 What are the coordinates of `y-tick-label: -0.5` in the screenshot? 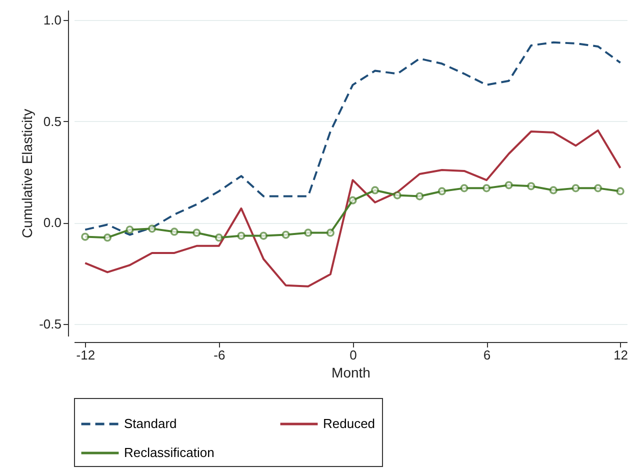 It's located at (50, 324).